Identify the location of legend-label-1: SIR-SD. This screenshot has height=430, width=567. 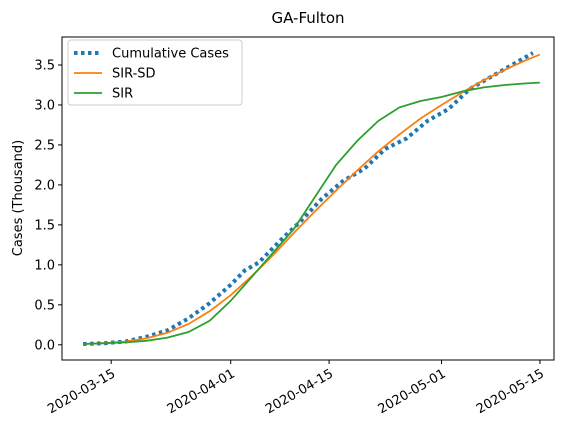
(134, 74).